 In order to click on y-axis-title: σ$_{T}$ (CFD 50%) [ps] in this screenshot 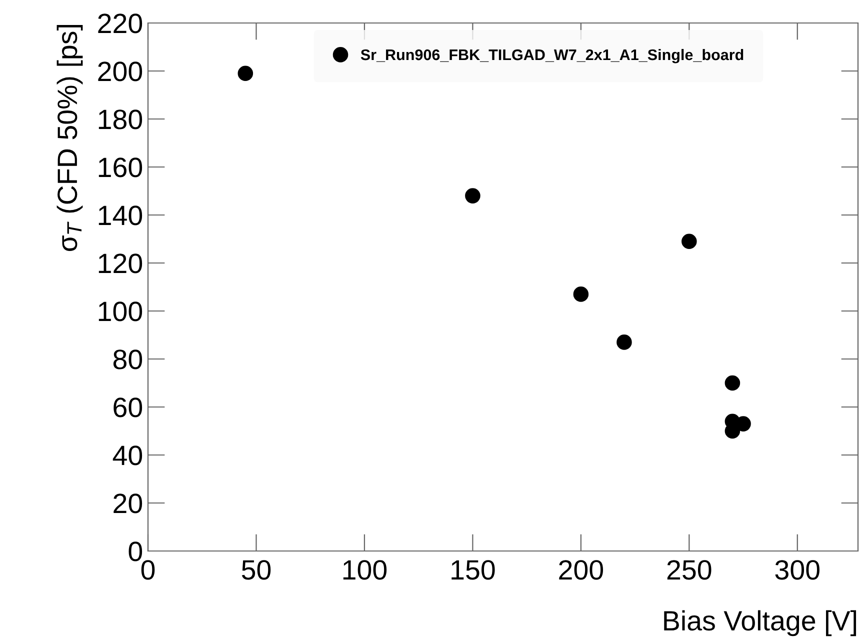, I will do `click(69, 137)`.